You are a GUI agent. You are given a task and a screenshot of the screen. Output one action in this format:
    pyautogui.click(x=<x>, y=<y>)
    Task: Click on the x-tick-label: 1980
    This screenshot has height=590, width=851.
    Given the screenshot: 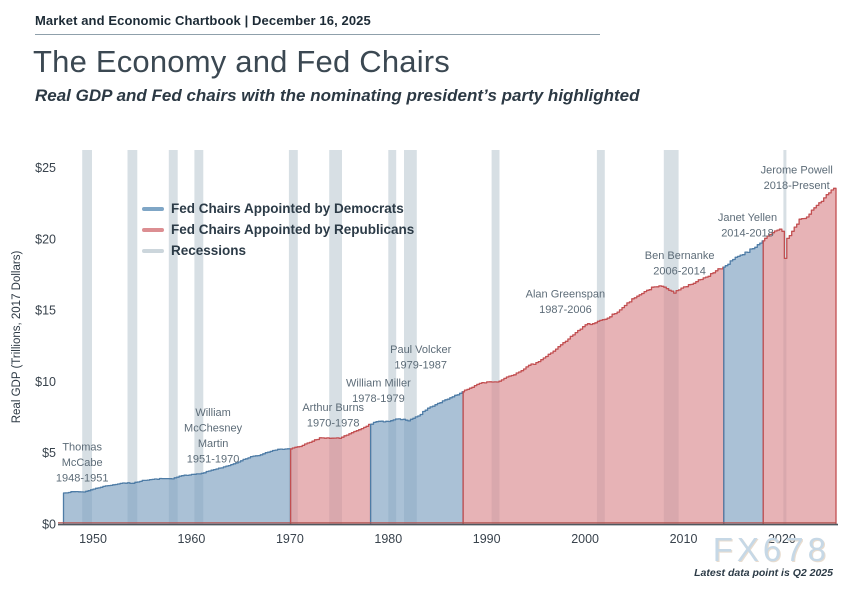 What is the action you would take?
    pyautogui.click(x=388, y=539)
    